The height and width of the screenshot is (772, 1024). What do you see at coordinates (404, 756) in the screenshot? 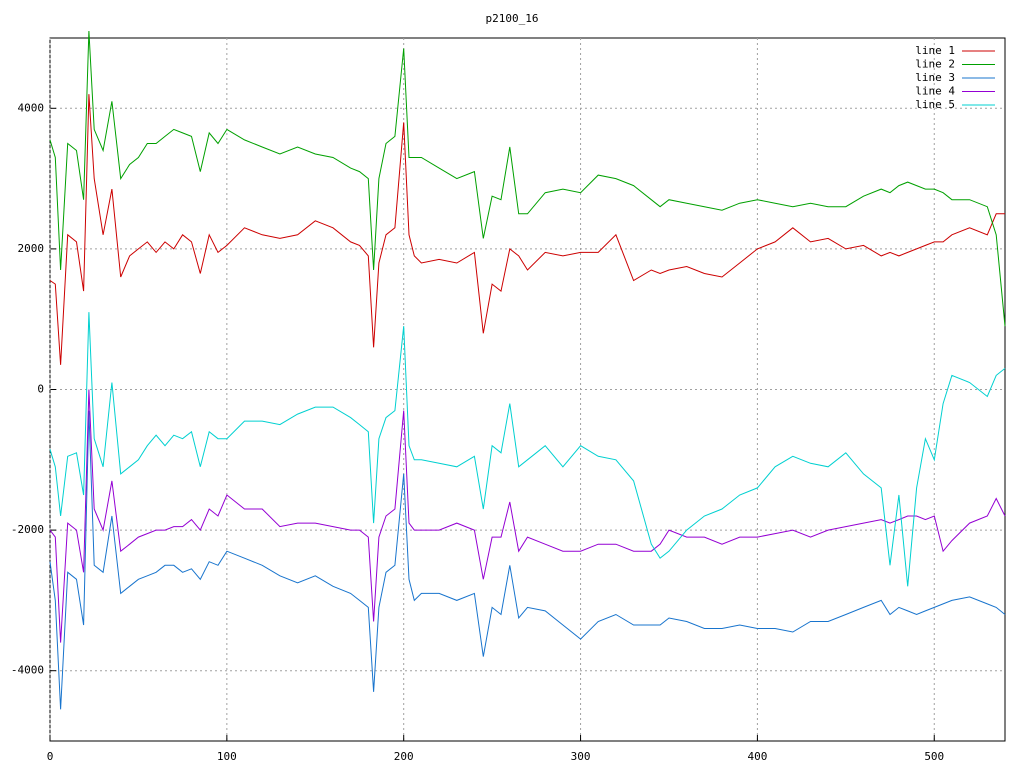
I see `x-tick-label: 200` at bounding box center [404, 756].